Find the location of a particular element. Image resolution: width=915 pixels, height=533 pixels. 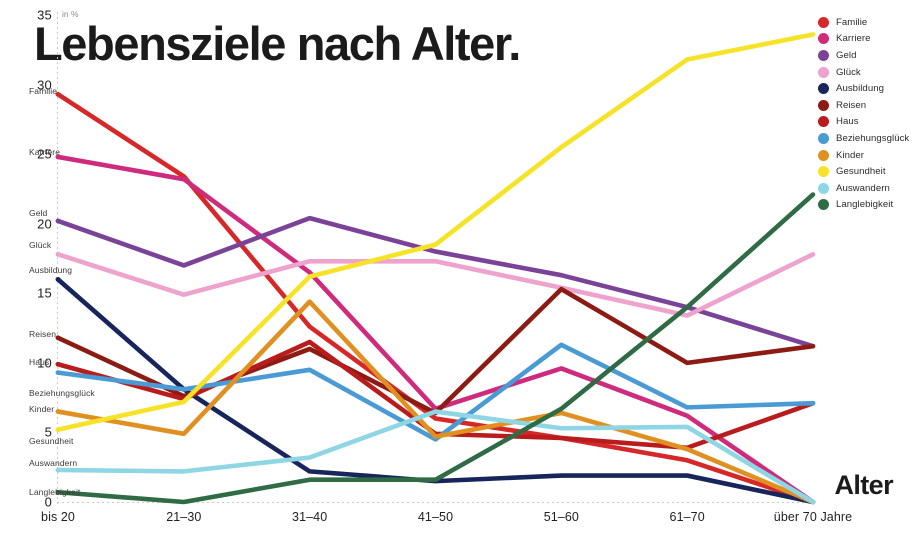

legend-item: Familie is located at coordinates (866, 22).